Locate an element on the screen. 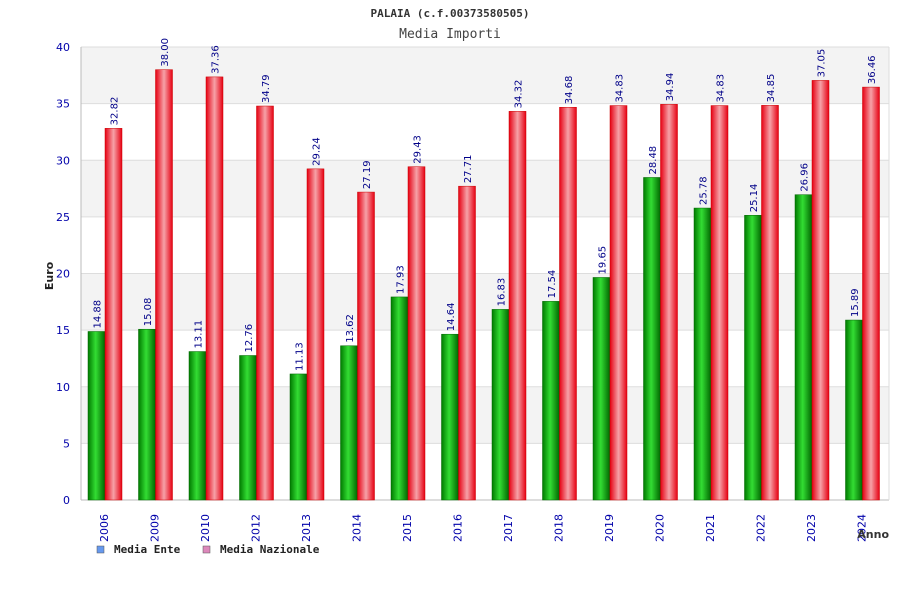 The height and width of the screenshot is (600, 900). bar-value-label: 34.68 is located at coordinates (569, 90).